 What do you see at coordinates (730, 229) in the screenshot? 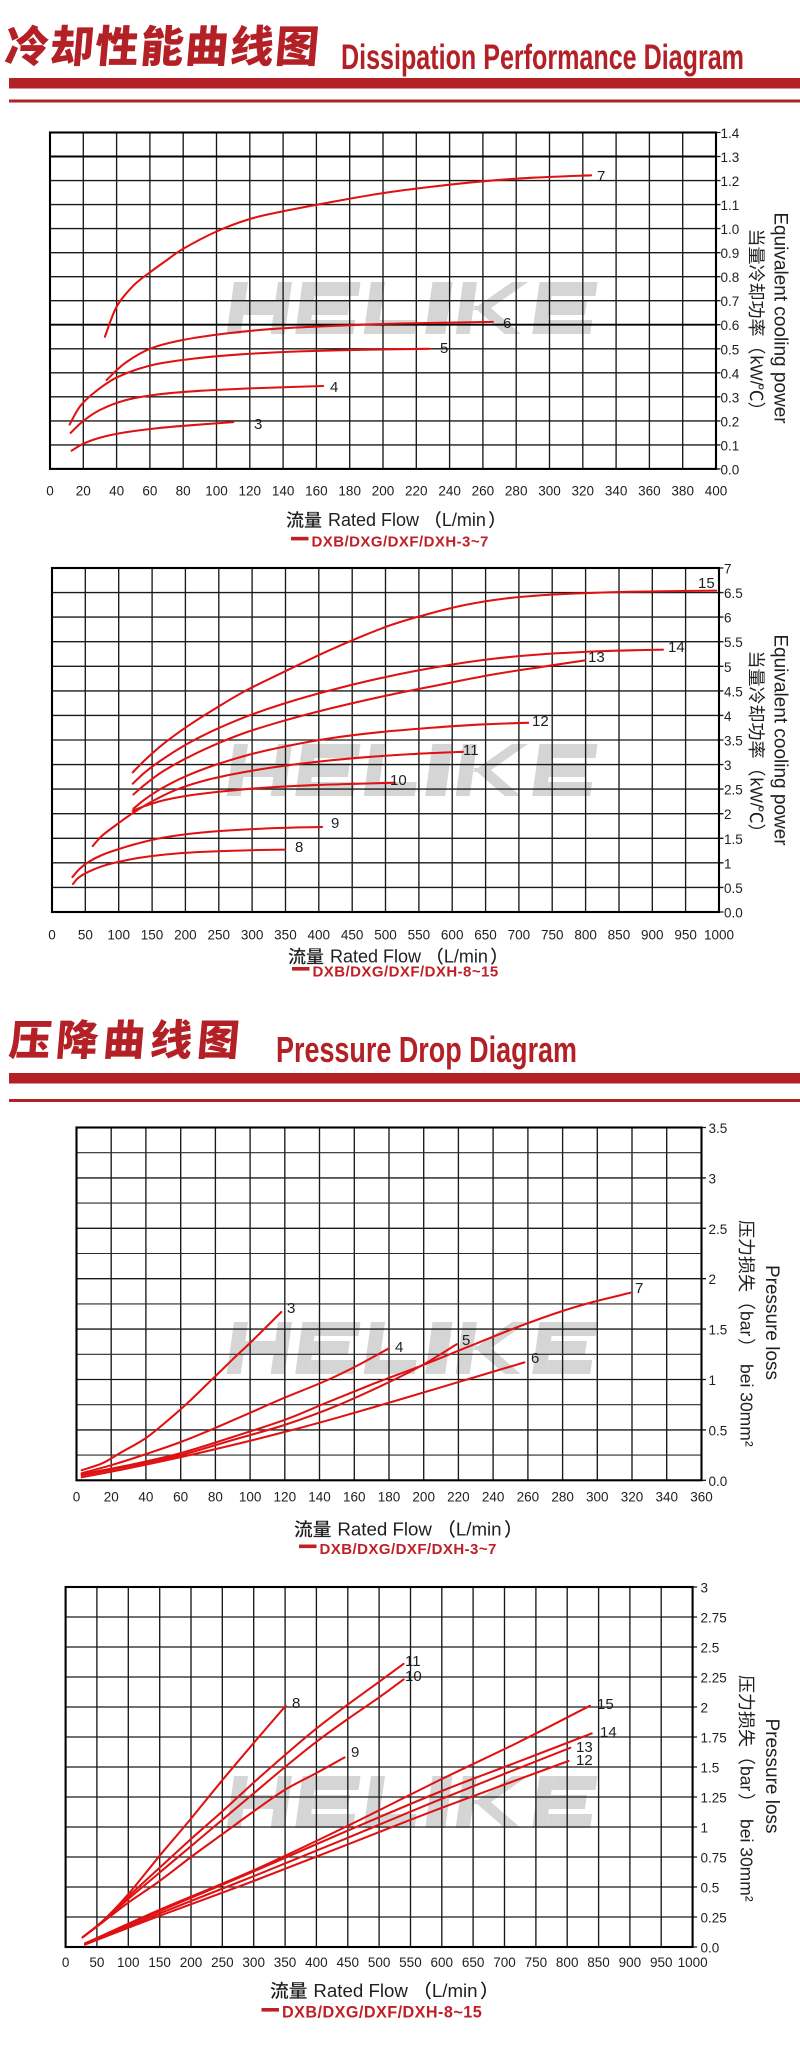
I see `svg-text: 1.0` at bounding box center [730, 229].